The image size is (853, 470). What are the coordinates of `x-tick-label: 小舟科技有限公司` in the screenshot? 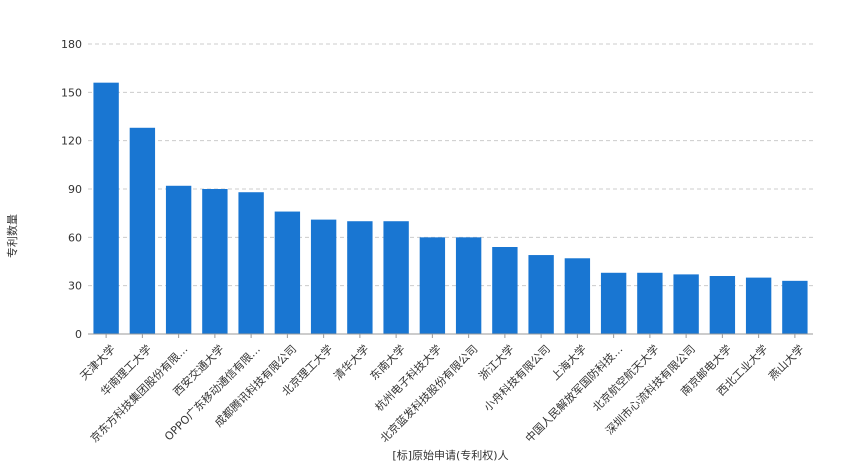 It's located at (517, 378).